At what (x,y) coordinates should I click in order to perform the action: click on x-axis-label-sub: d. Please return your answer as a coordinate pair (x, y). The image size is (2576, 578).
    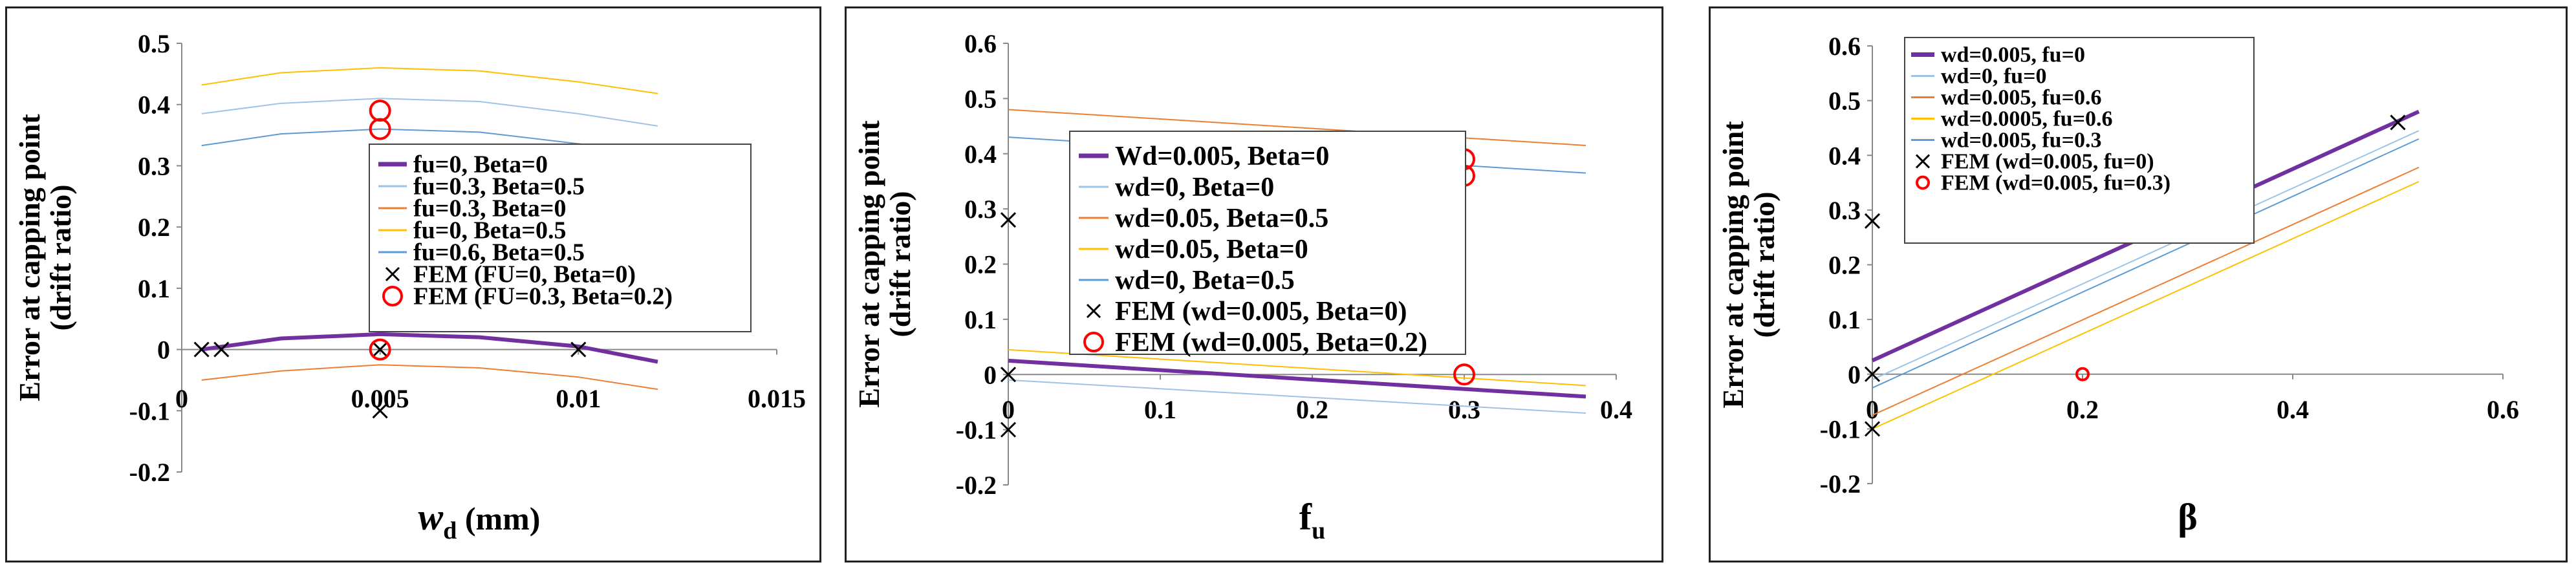
    Looking at the image, I should click on (450, 530).